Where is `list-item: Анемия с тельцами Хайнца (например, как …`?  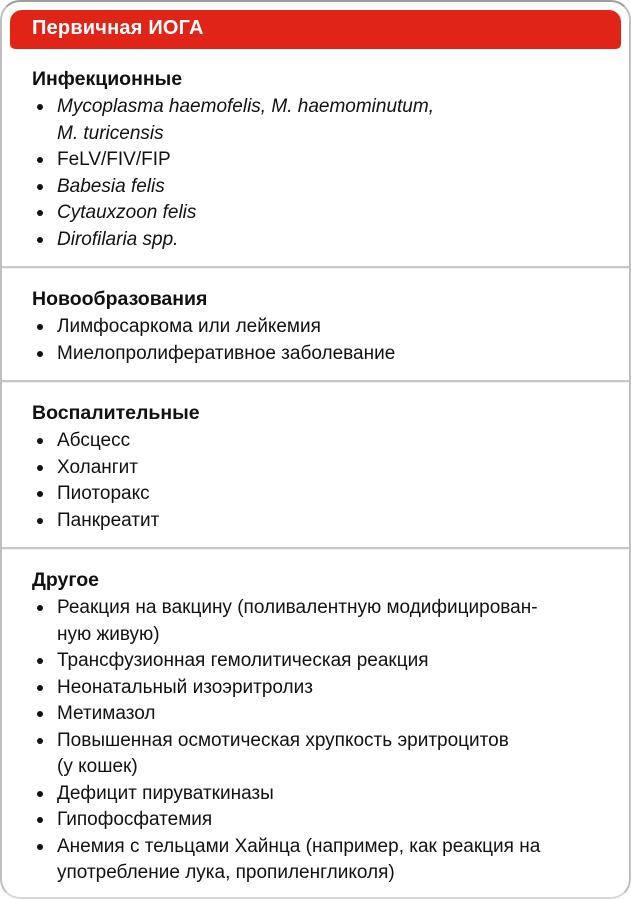
list-item: Анемия с тельцами Хайнца (например, как … is located at coordinates (315, 860).